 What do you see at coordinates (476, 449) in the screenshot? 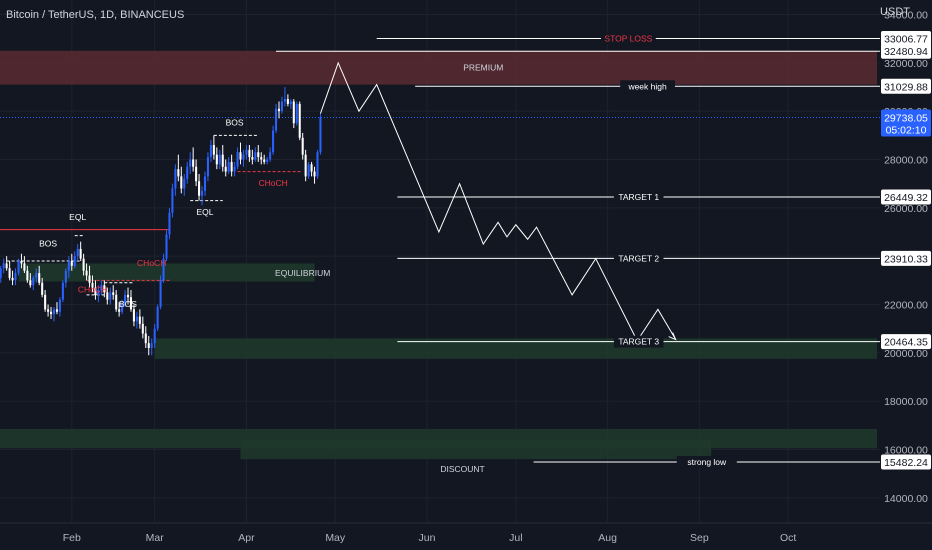
I see `zone-discount` at bounding box center [476, 449].